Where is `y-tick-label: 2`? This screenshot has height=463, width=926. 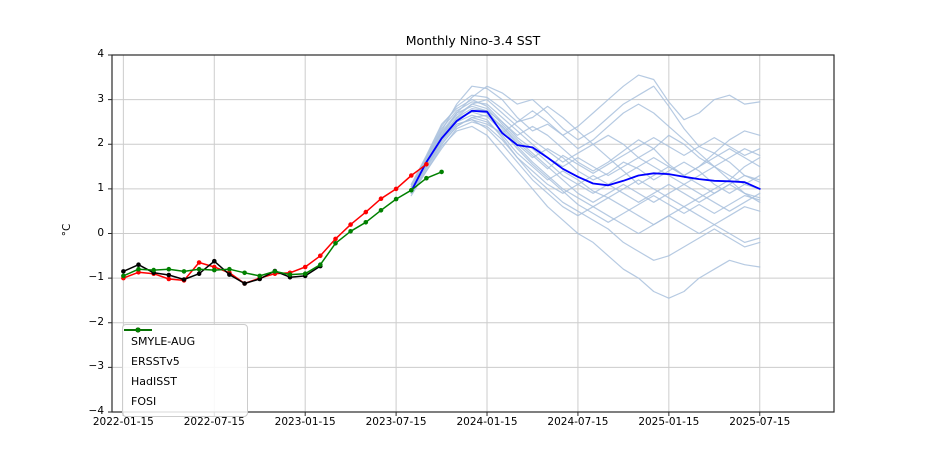 y-tick-label: 2 is located at coordinates (100, 143).